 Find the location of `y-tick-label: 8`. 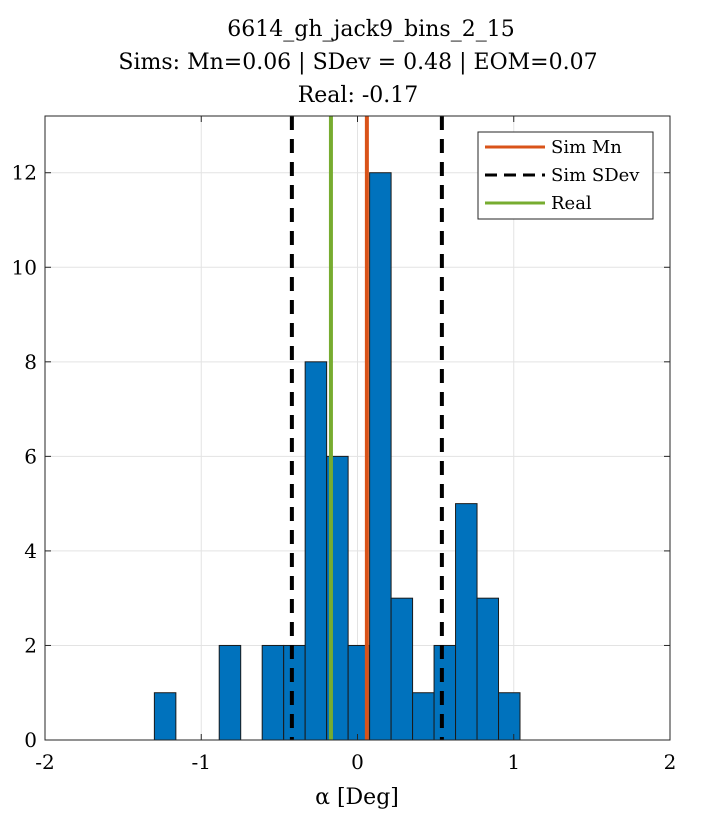

y-tick-label: 8 is located at coordinates (30, 362).